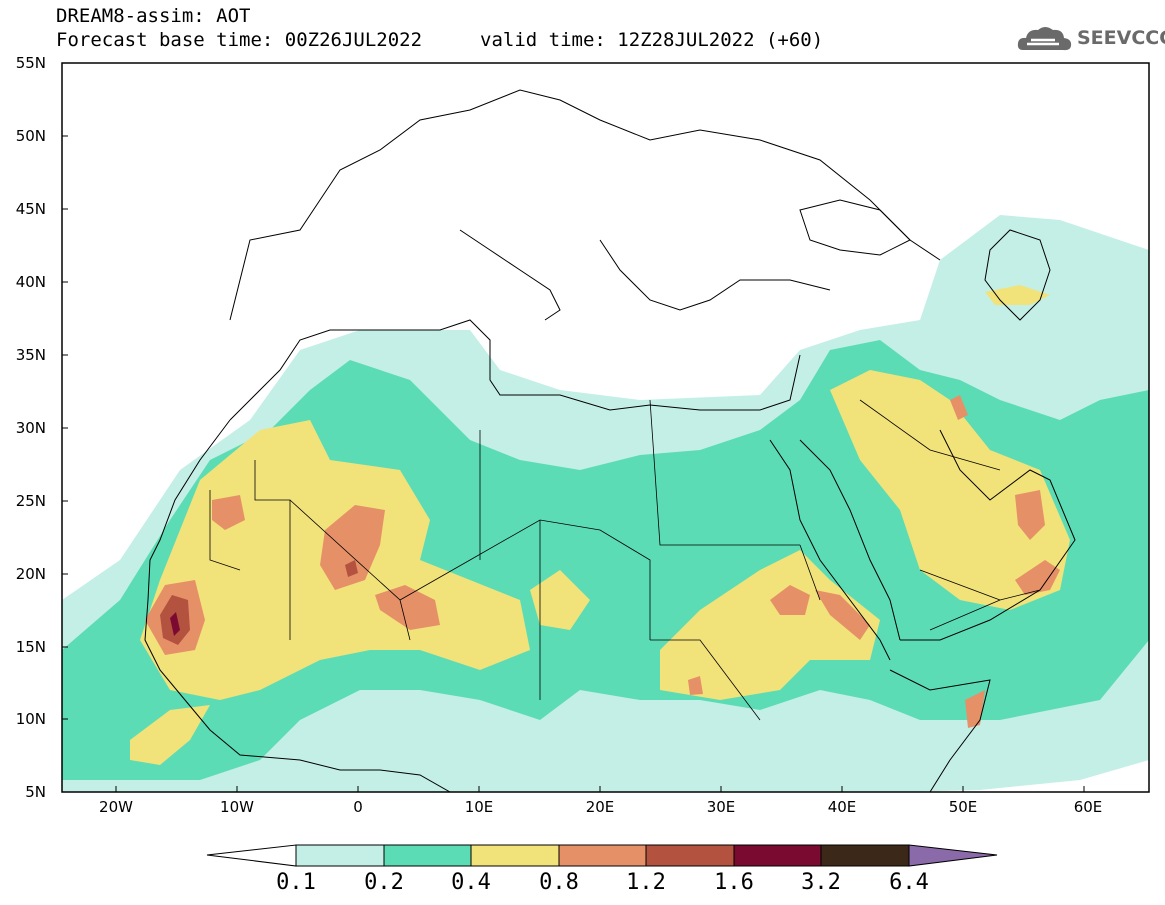 This screenshot has height=905, width=1165. Describe the element at coordinates (715, 275) in the screenshot. I see `coastline-greece` at that location.